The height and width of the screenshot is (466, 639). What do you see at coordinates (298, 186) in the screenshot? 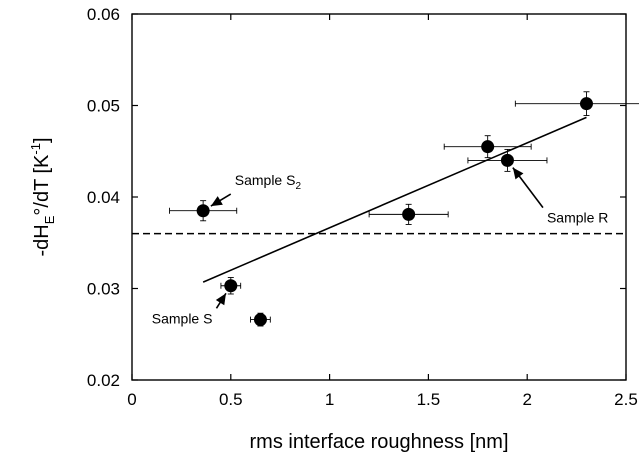
I see `annotation-subscript: 2` at bounding box center [298, 186].